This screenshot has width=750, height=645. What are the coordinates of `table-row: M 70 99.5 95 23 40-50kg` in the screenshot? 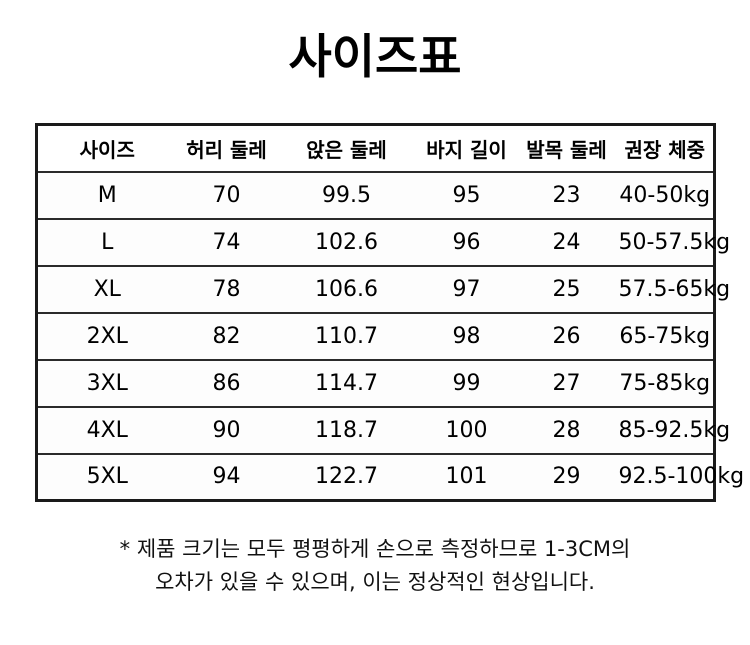 It's located at (375, 195).